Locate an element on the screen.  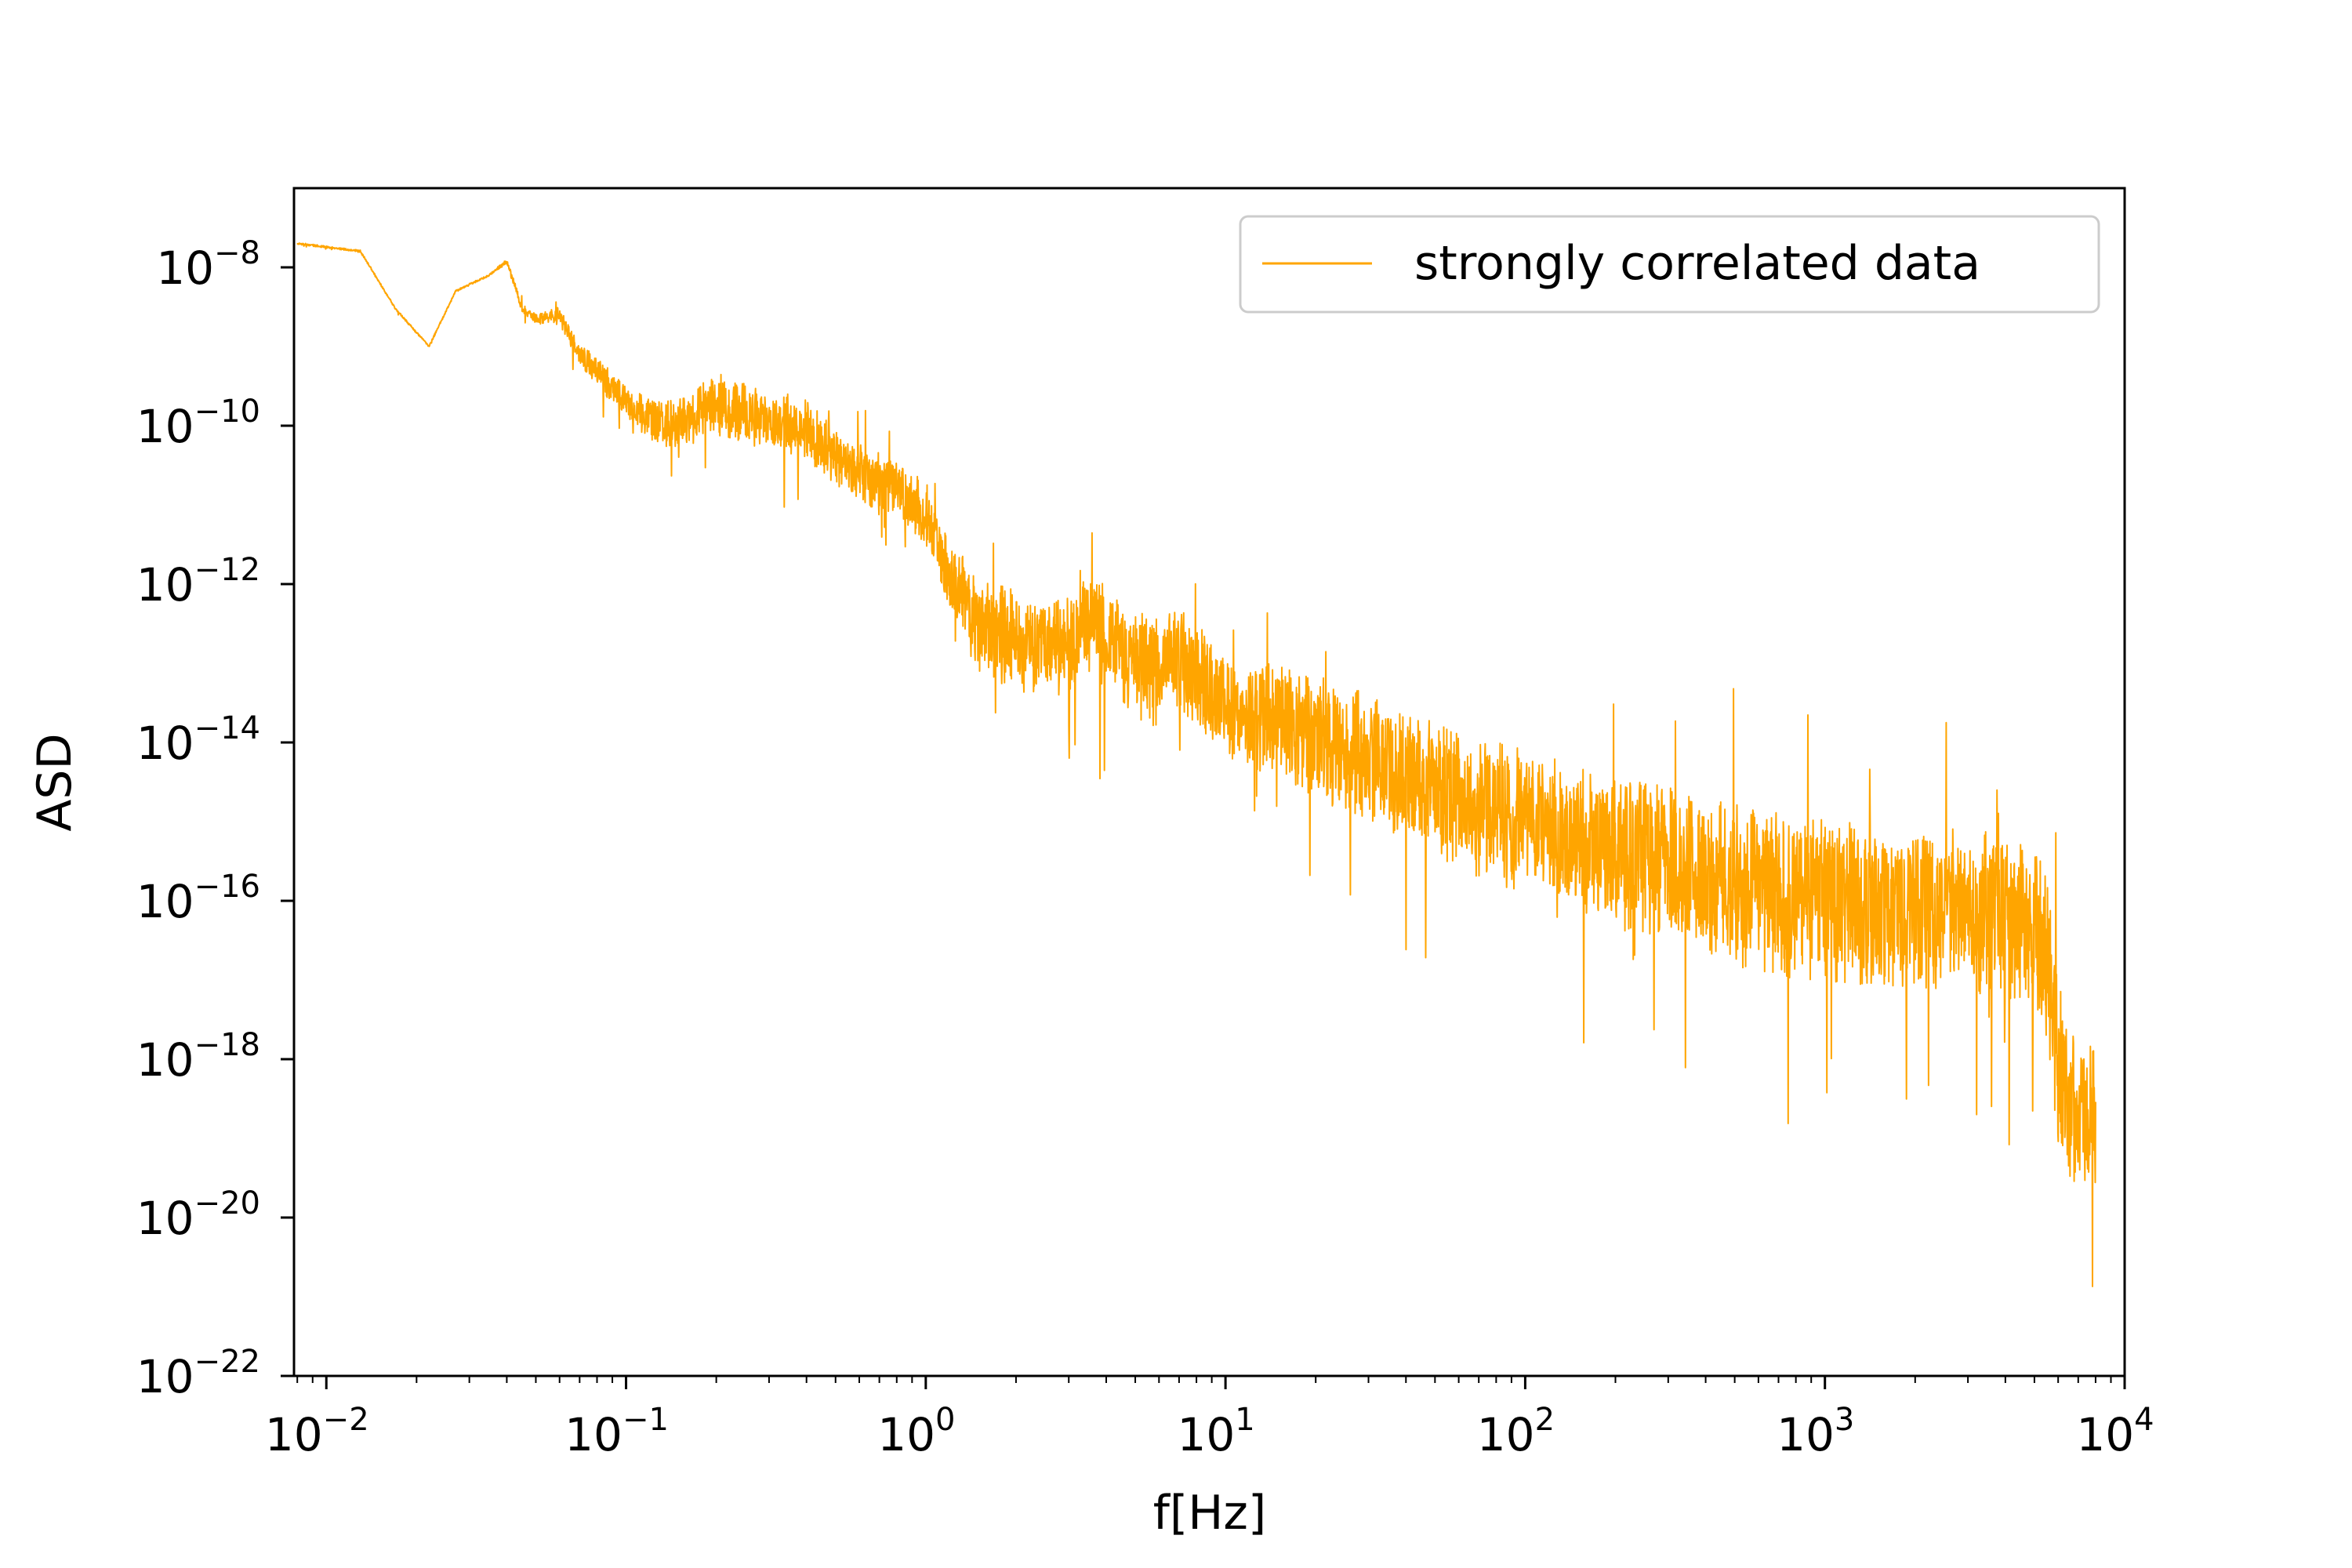
x-tick-label: 10¹ is located at coordinates (1215, 1431).